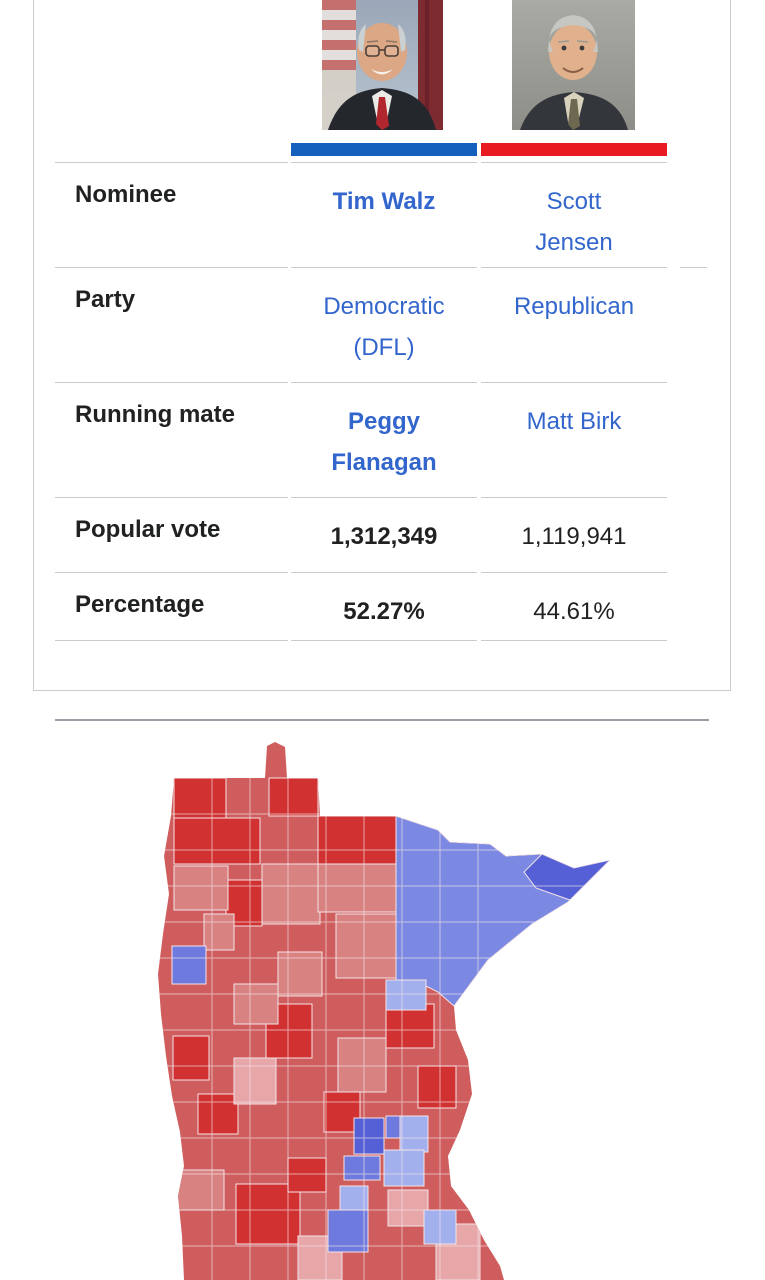  I want to click on percentage-dfl: 52.27%, so click(384, 611).